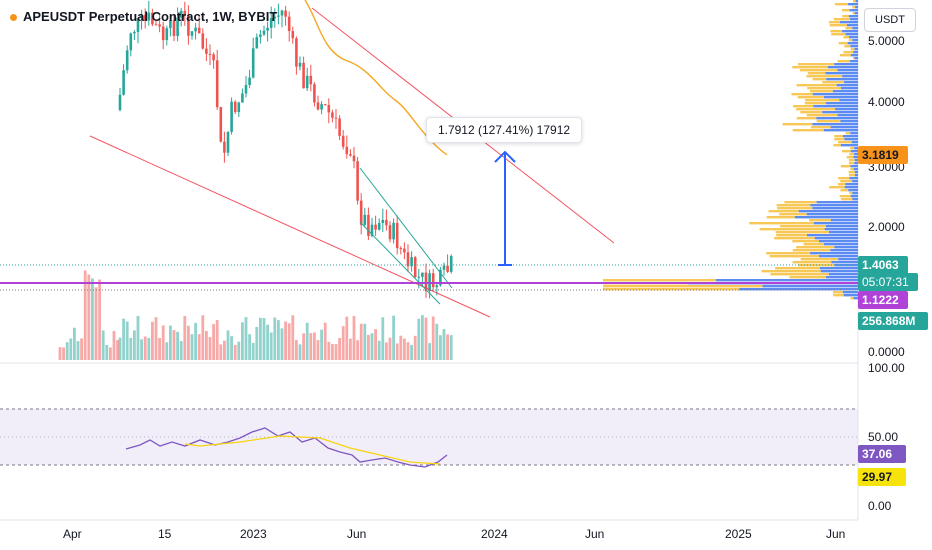 The width and height of the screenshot is (932, 550). What do you see at coordinates (886, 352) in the screenshot?
I see `price-label: 0.0000` at bounding box center [886, 352].